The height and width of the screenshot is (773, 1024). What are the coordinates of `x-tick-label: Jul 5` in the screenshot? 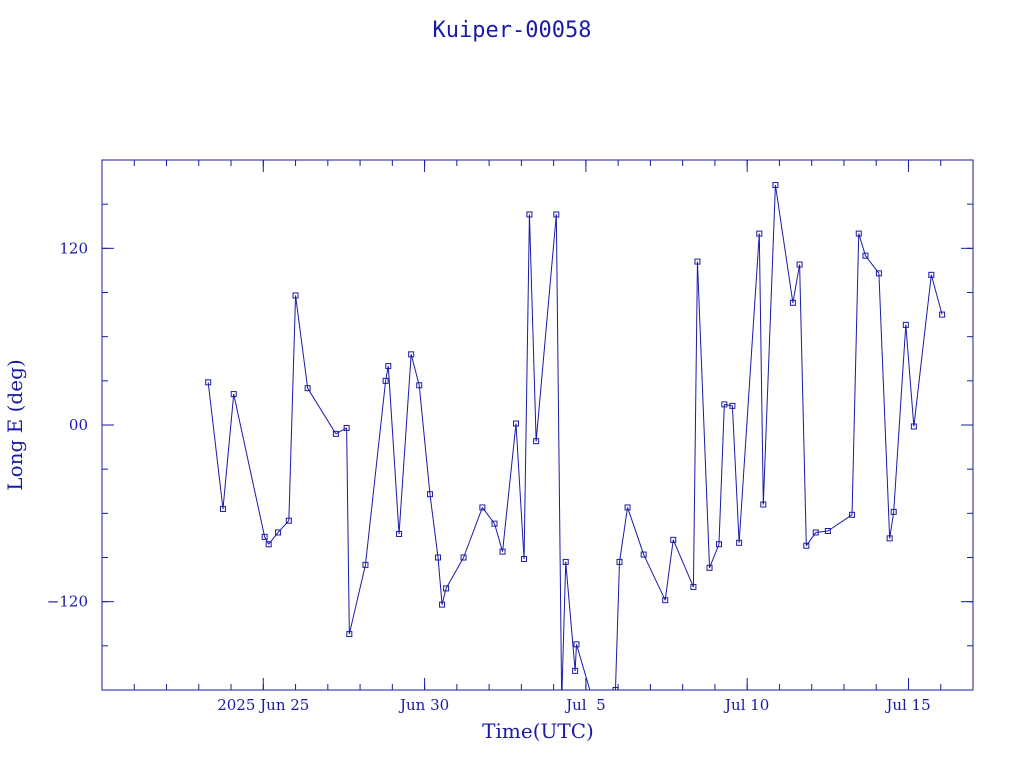 It's located at (585, 705).